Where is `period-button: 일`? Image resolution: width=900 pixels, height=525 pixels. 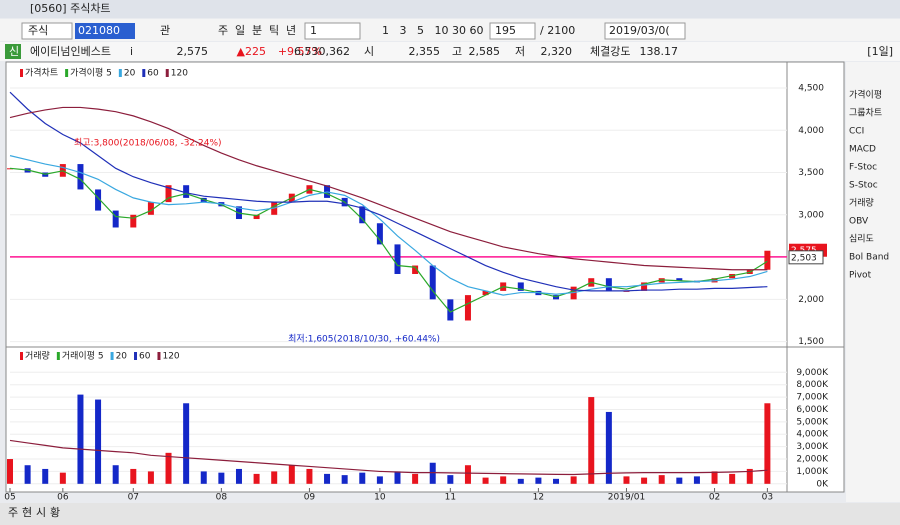
period-button: 일 is located at coordinates (240, 30).